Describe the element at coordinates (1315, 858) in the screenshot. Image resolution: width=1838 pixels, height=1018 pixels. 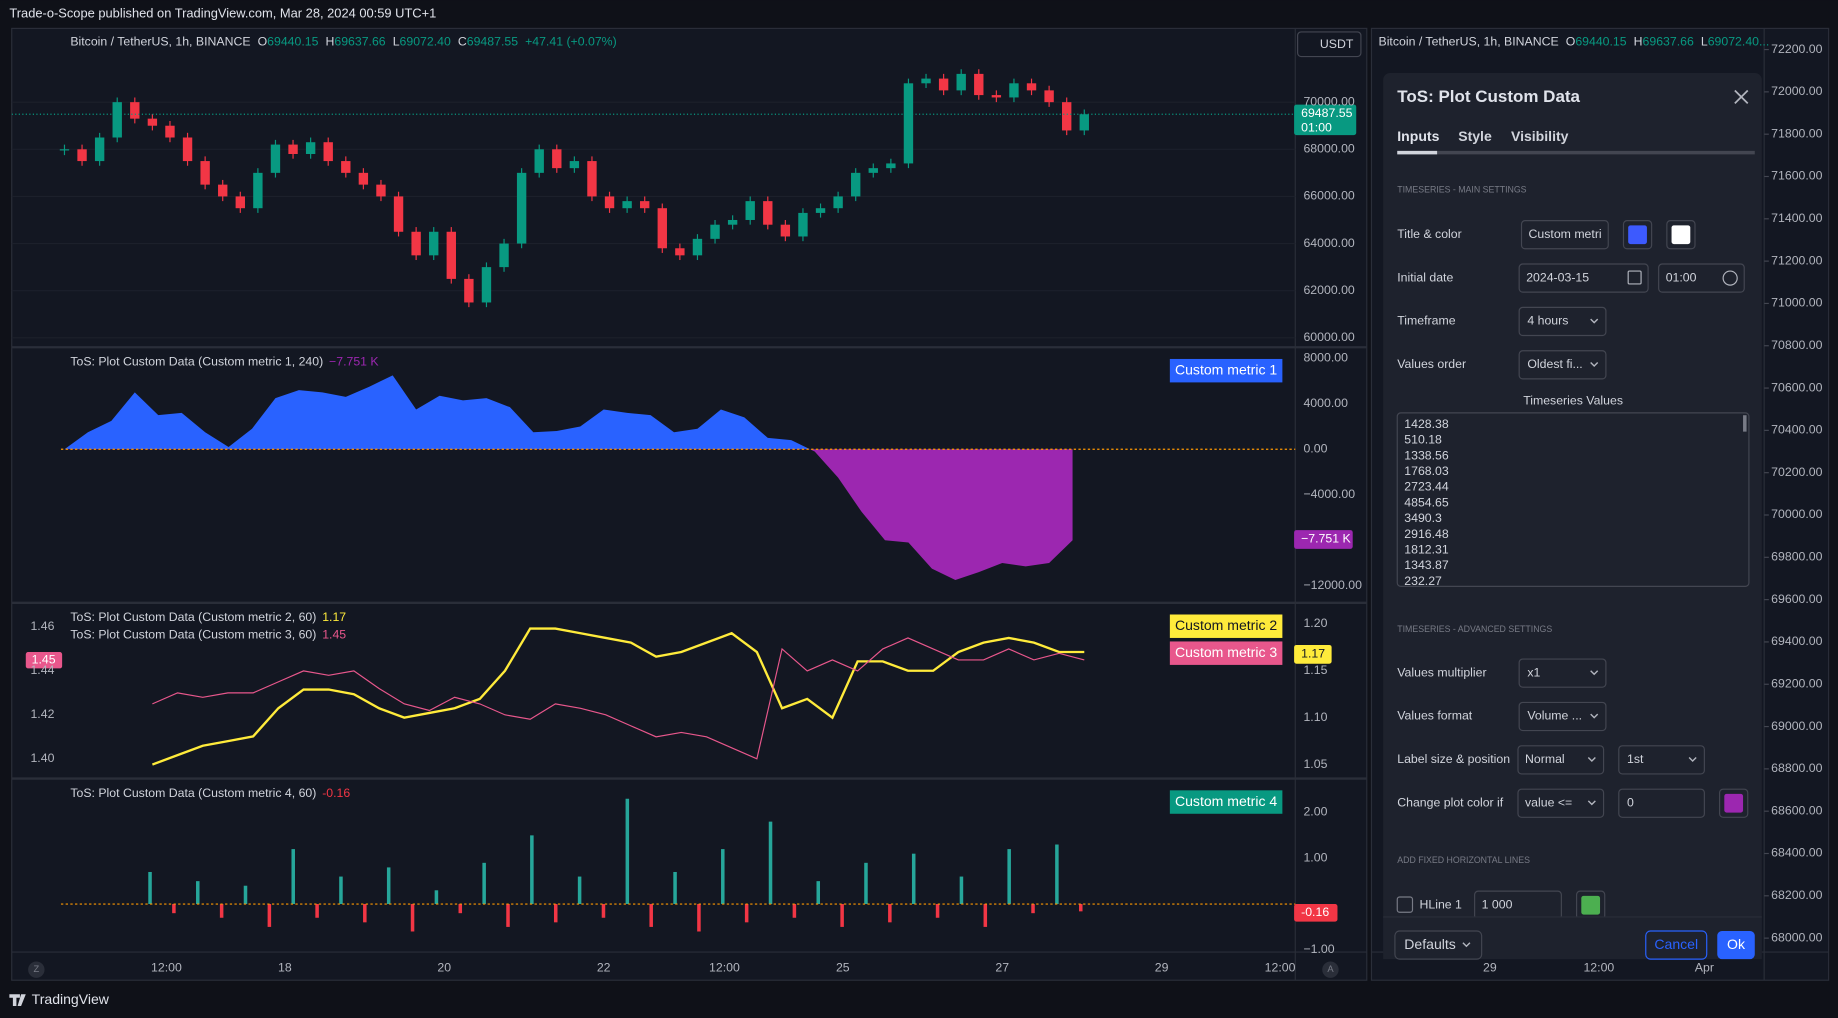
I see `y-tick-label: 1.00` at that location.